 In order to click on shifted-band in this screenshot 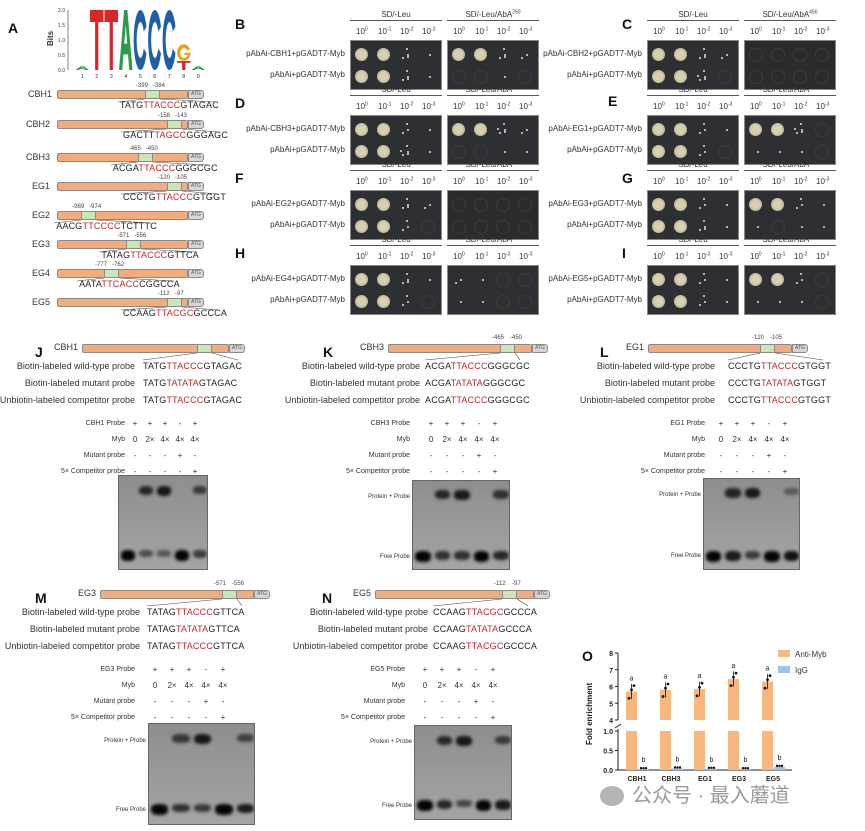, I will do `click(733, 493)`.